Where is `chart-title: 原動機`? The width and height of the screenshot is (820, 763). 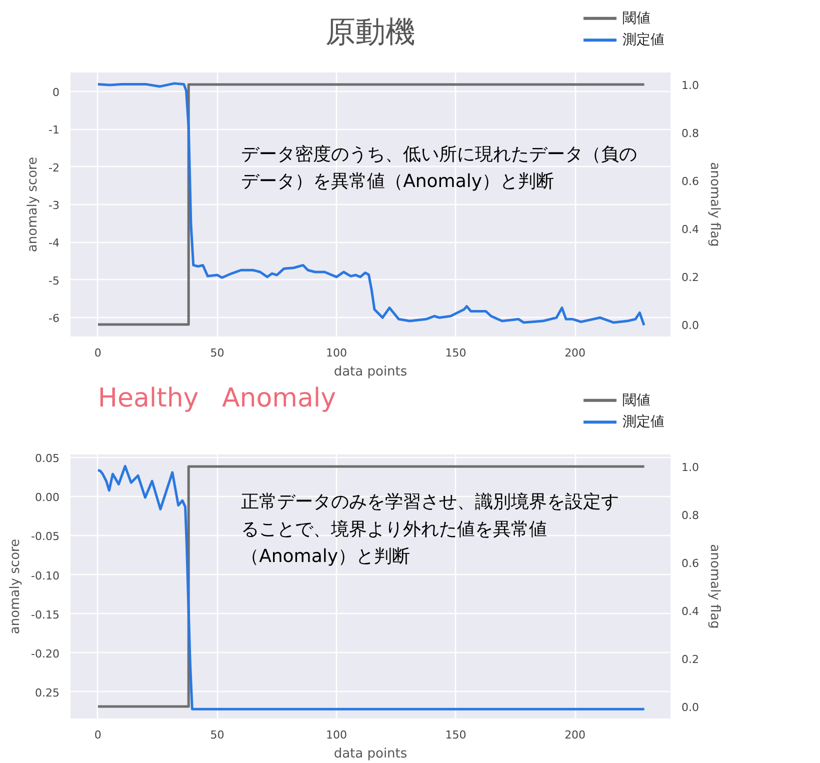
chart-title: 原動機 is located at coordinates (371, 32).